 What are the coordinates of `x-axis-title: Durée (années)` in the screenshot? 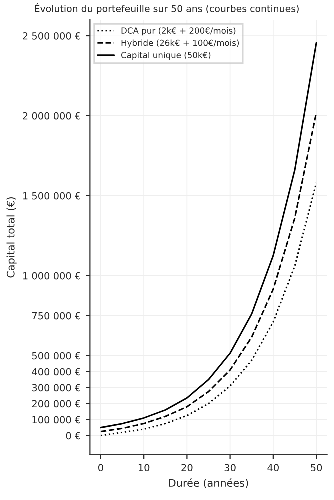 It's located at (208, 483).